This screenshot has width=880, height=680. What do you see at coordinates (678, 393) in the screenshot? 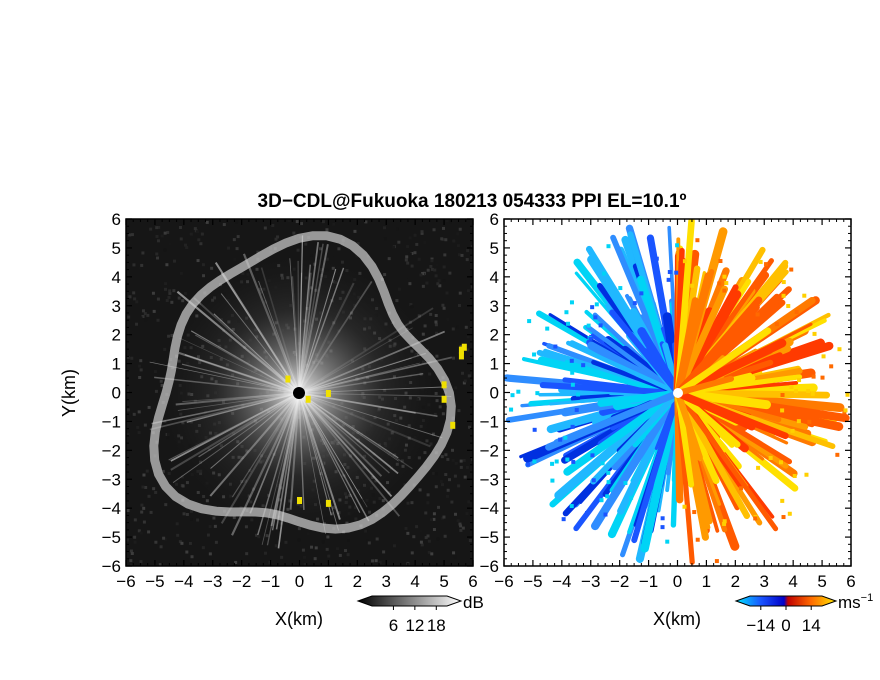
I see `velocity-site-marker` at bounding box center [678, 393].